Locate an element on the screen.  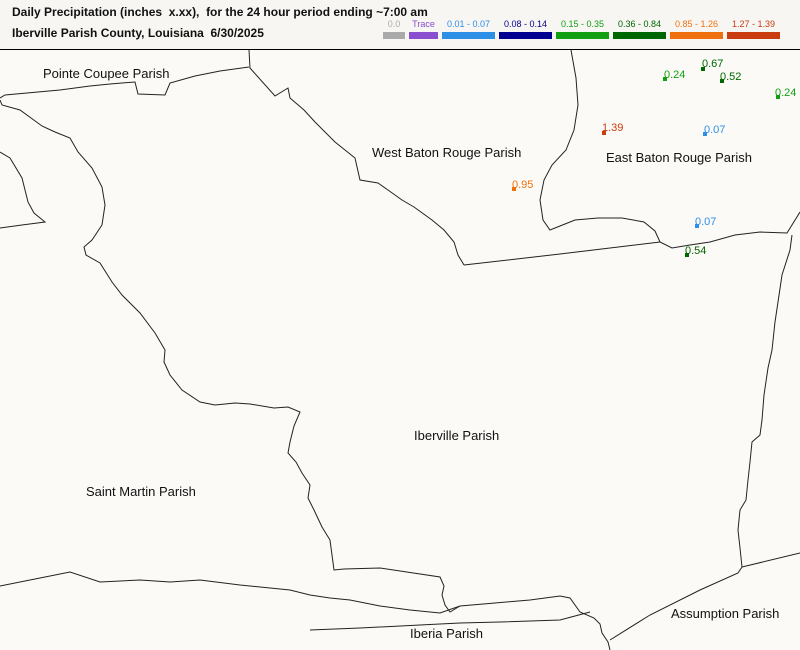
legend-swatch-zero is located at coordinates (394, 35).